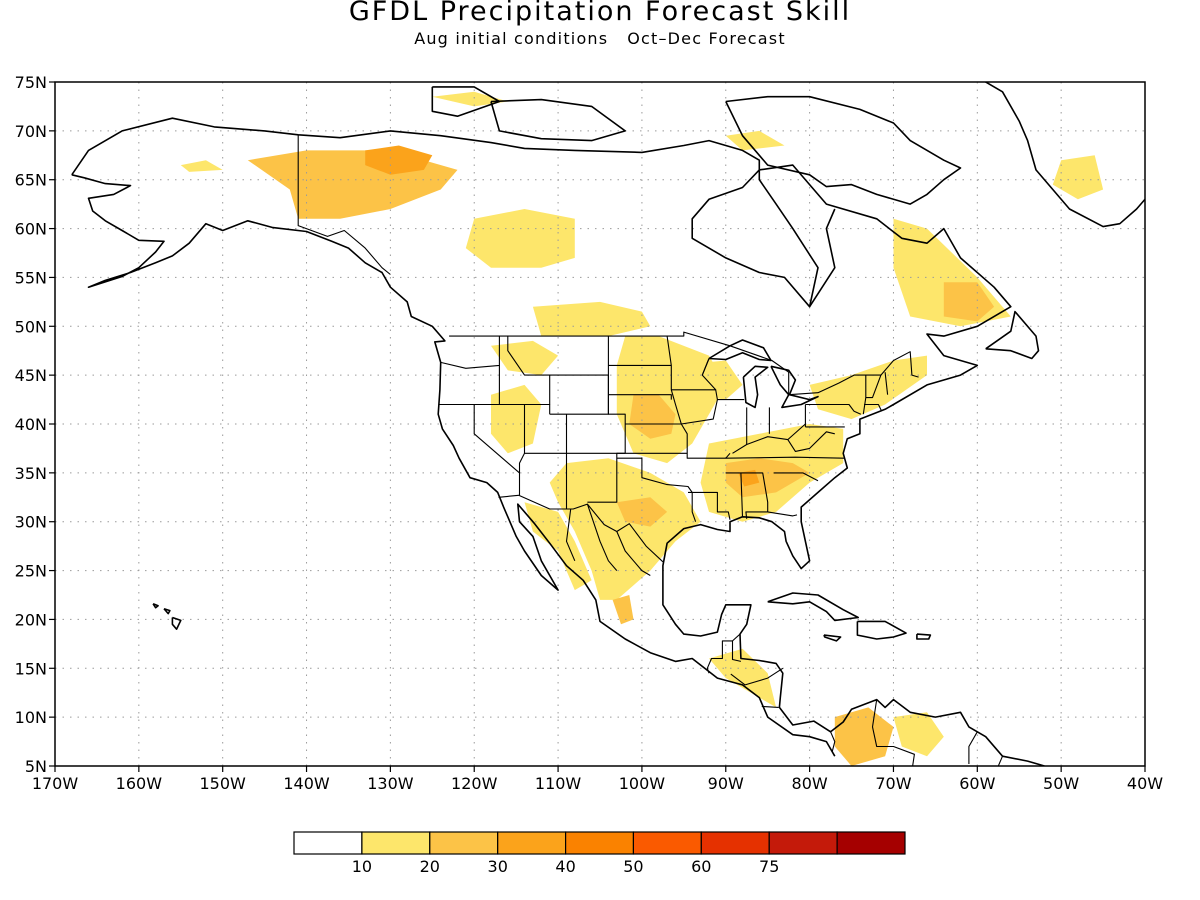 Image resolution: width=1200 pixels, height=900 pixels. Describe the element at coordinates (833, 741) in the screenshot. I see `boundary-panama-colombia` at that location.